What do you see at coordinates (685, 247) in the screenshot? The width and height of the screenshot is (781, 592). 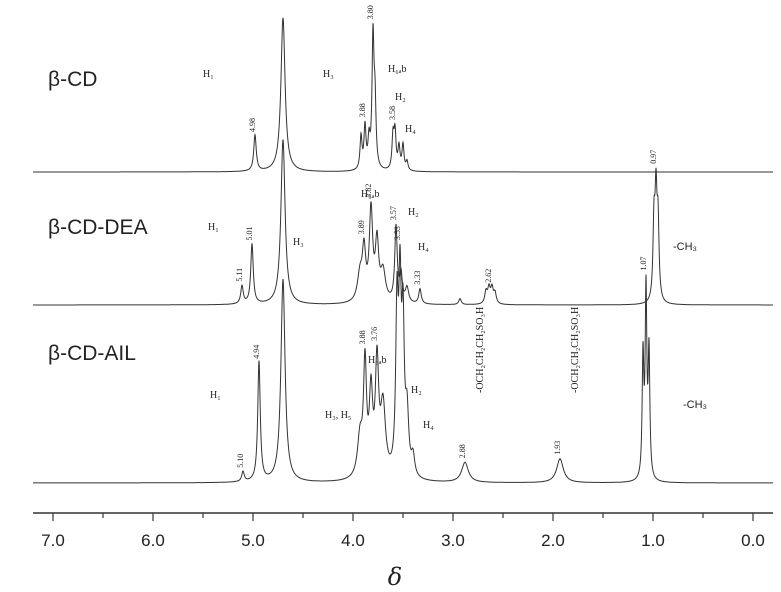 I see `assignment-label-1-5: -CH₃` at bounding box center [685, 247].